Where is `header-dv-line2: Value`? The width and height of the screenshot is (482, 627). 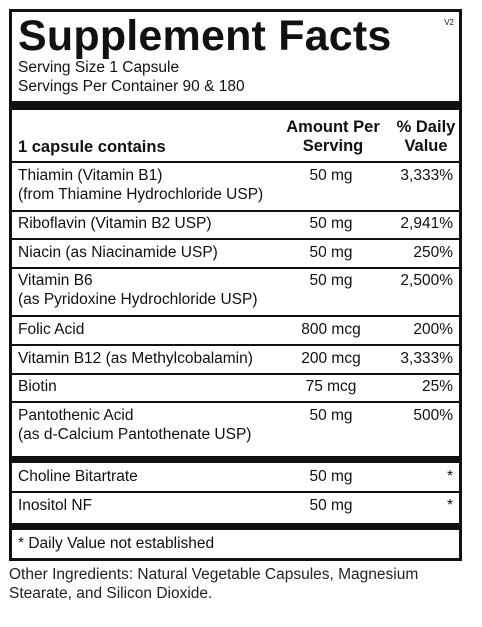 header-dv-line2: Value is located at coordinates (426, 146).